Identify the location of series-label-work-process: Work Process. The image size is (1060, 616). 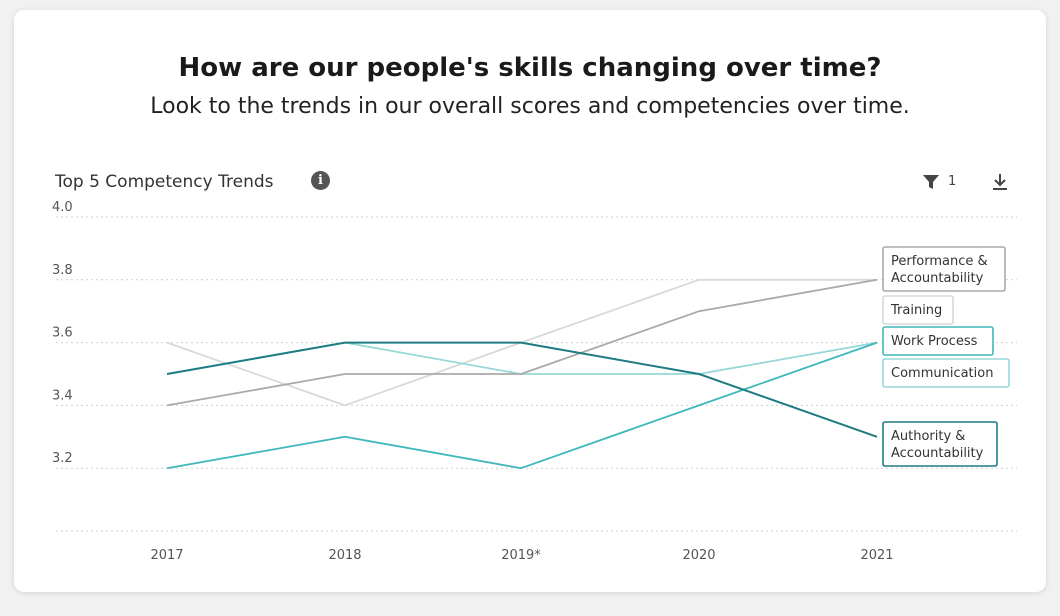
(938, 341).